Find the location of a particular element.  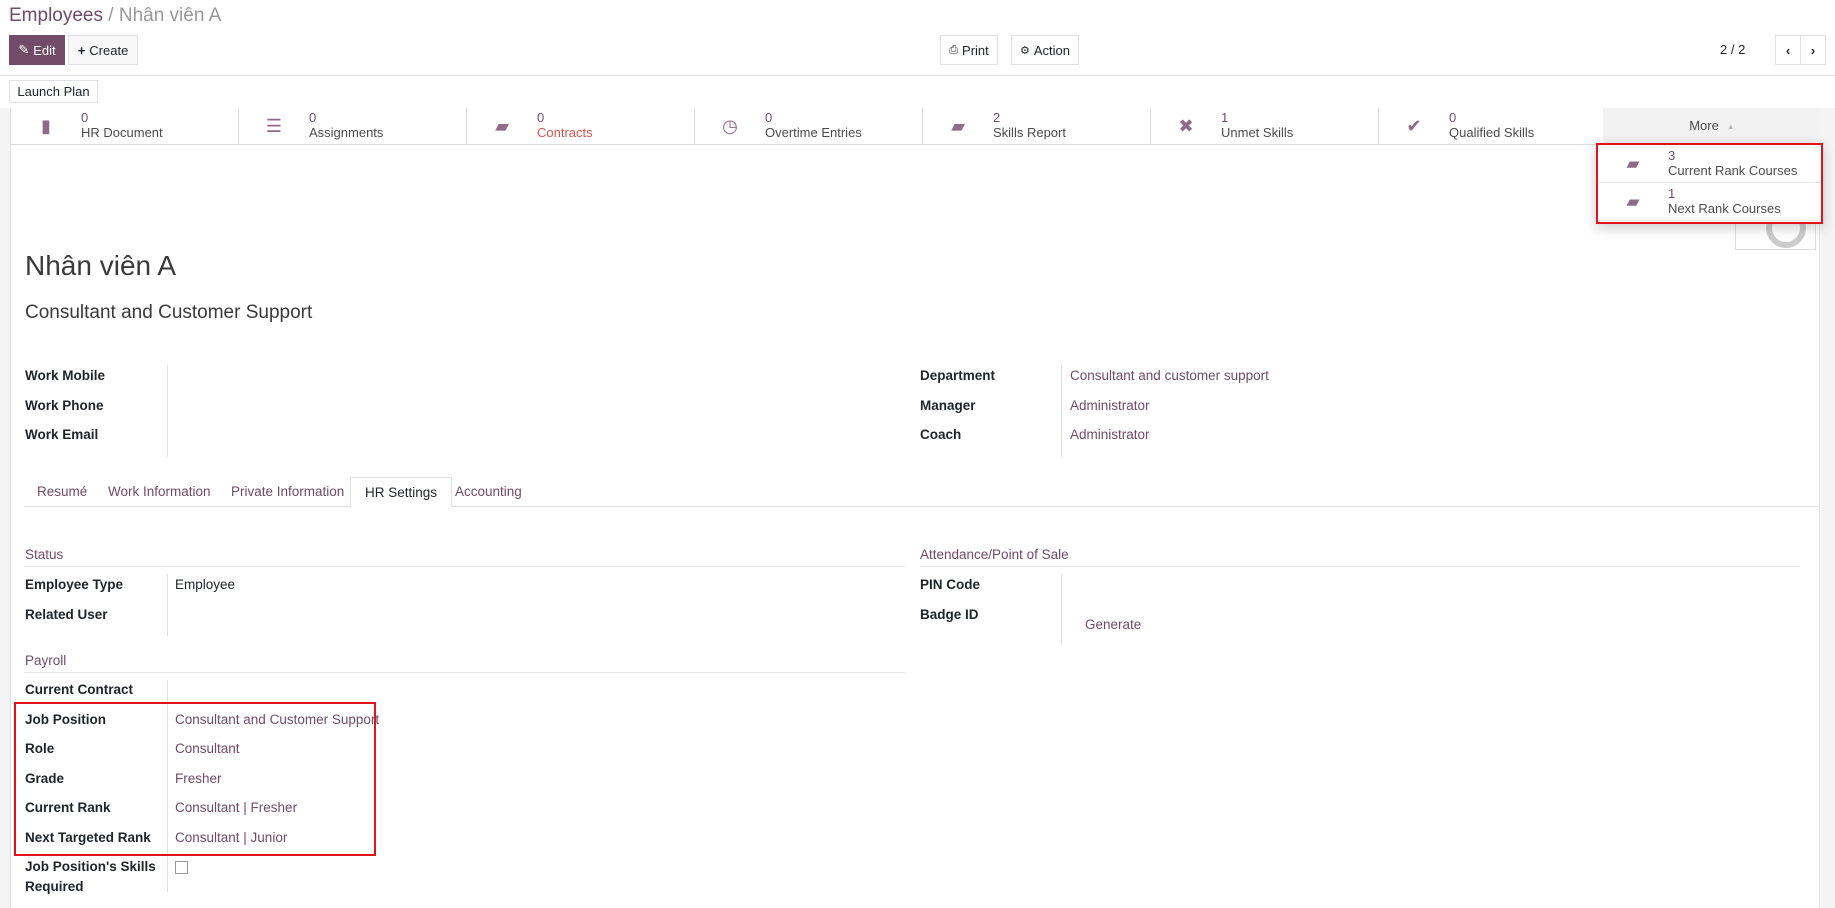

caret-up-icon: ▲ is located at coordinates (1730, 126).